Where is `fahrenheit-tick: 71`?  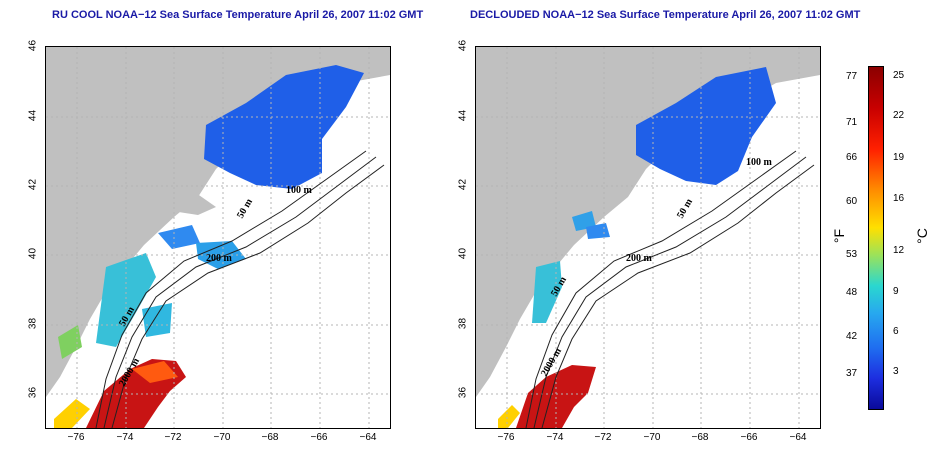
fahrenheit-tick: 71 is located at coordinates (852, 122).